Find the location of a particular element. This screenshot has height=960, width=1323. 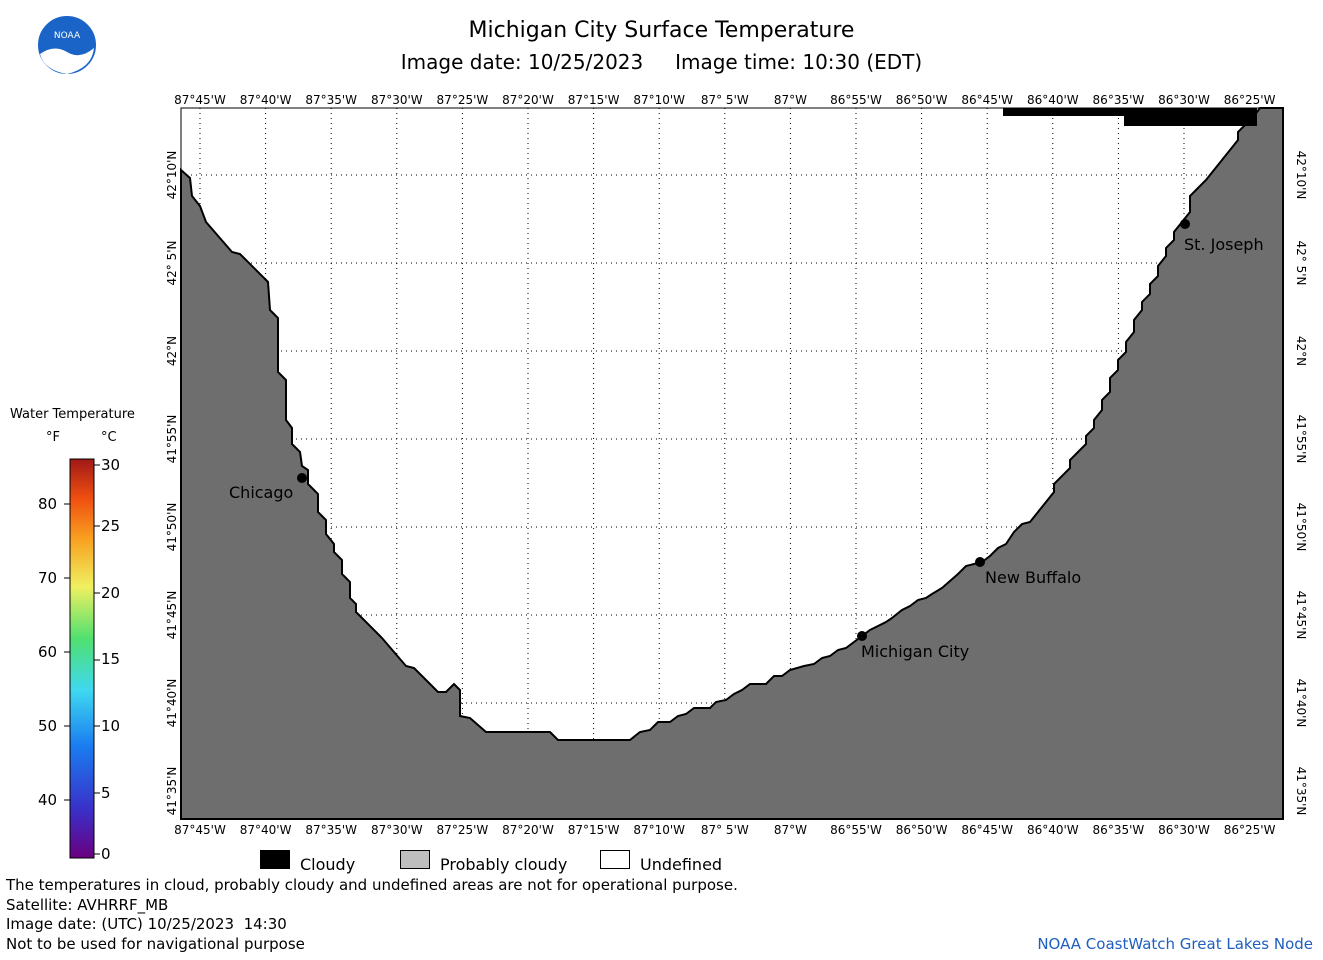

lon-label-top: 86°55'W is located at coordinates (856, 100).